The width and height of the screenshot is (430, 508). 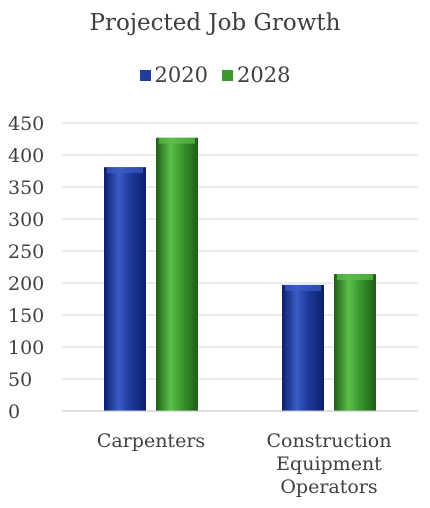 I want to click on y-tick-label-400: 400, so click(x=26, y=156).